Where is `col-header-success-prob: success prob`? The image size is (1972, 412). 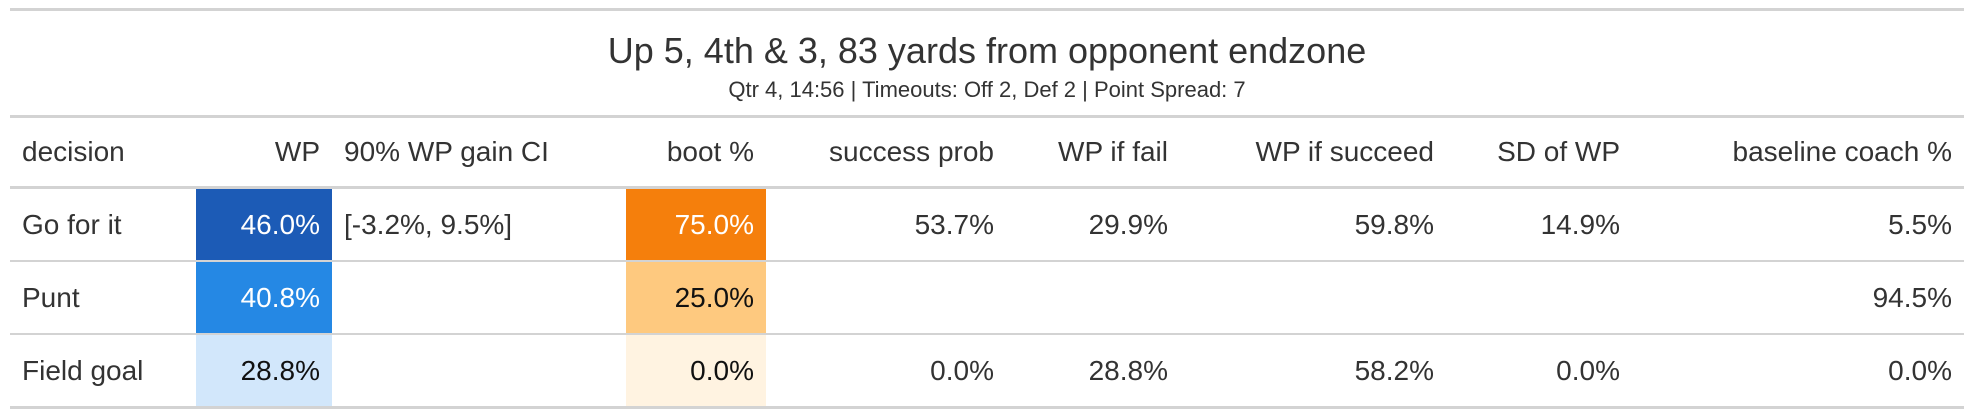
col-header-success-prob: success prob is located at coordinates (911, 151).